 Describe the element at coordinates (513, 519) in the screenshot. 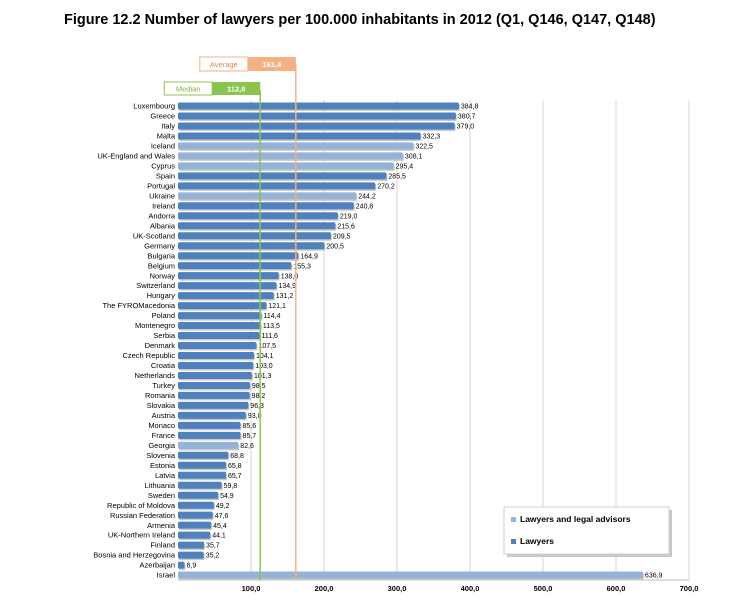

I see `legend-swatch` at that location.